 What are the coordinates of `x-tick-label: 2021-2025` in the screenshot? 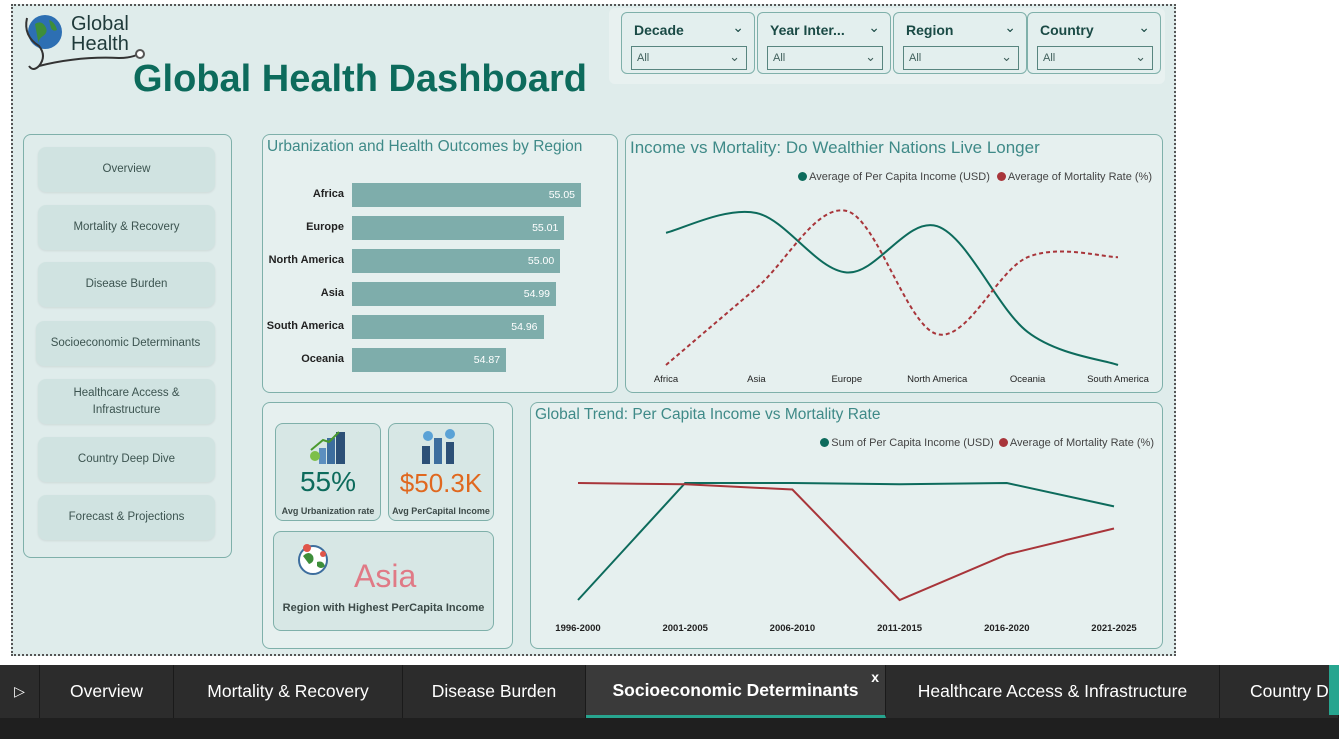 It's located at (1114, 628).